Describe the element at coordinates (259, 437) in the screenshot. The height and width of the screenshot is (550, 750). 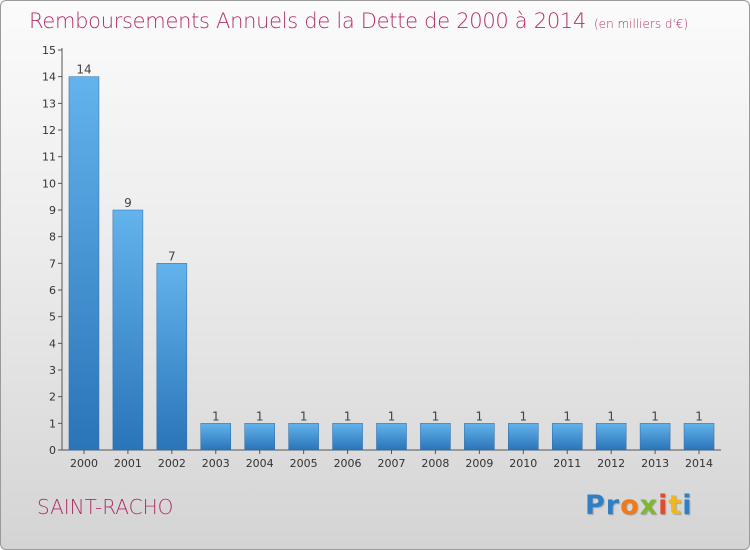
I see `bar-2004` at that location.